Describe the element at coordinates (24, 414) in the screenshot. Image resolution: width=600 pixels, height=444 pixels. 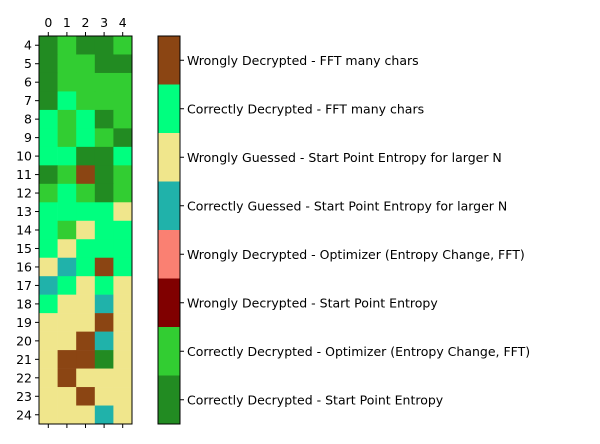
I see `y-tick-label: 24` at that location.